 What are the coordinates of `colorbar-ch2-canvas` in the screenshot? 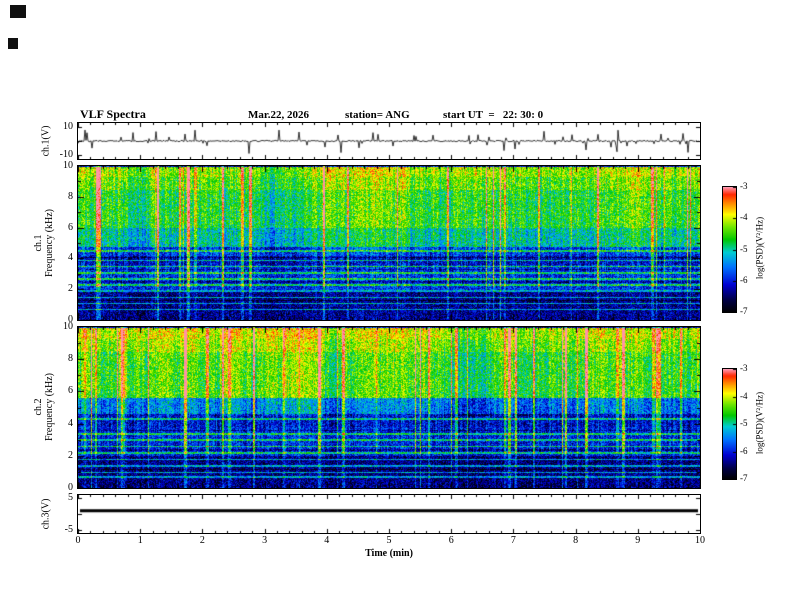 It's located at (729, 424).